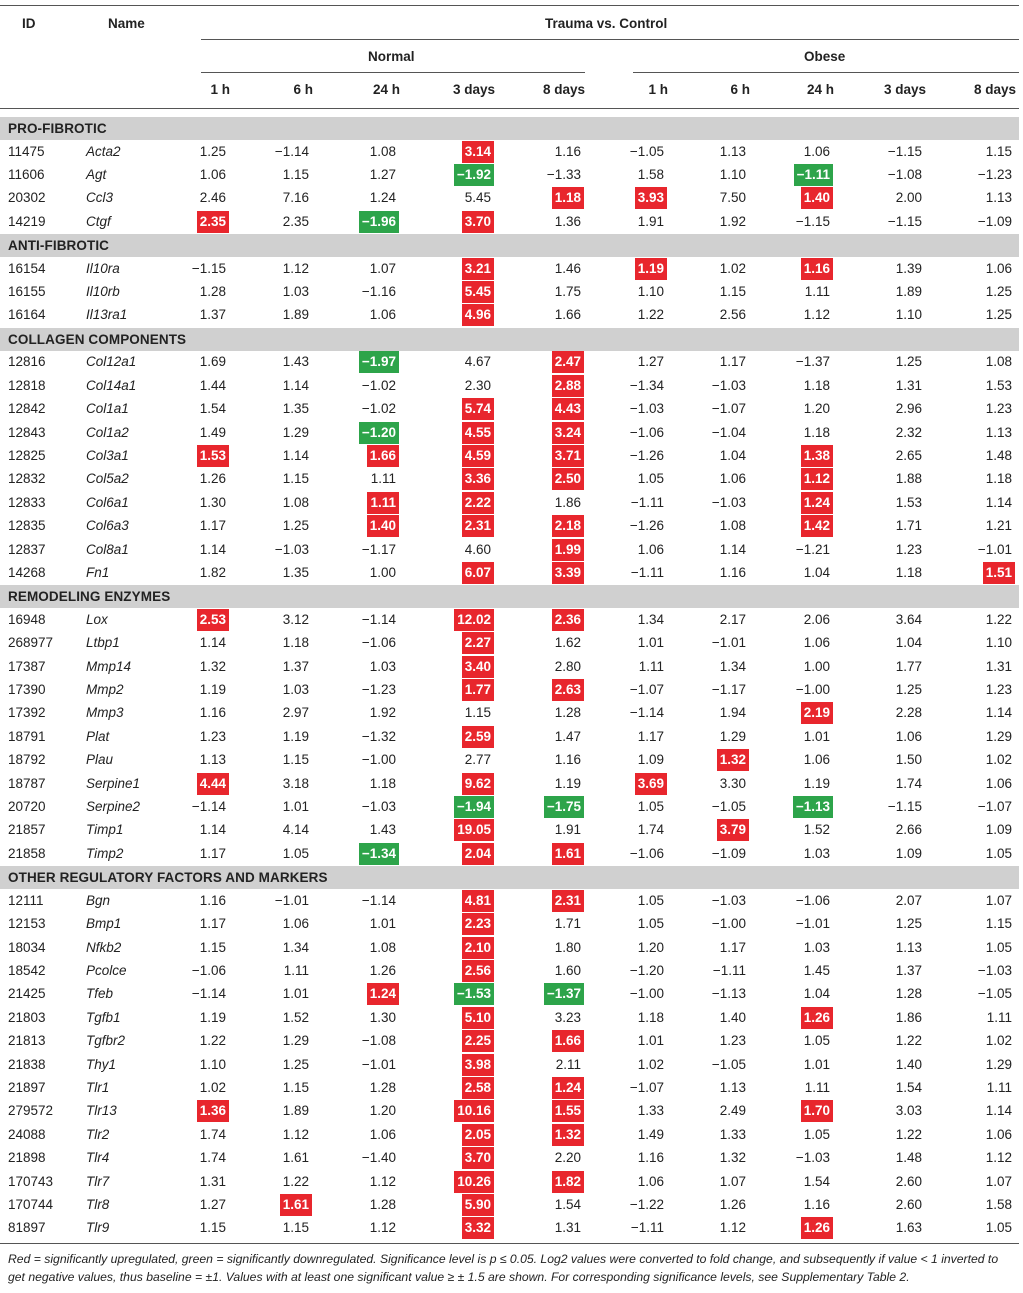 This screenshot has width=1023, height=1293. I want to click on gene-id: 20720, so click(27, 806).